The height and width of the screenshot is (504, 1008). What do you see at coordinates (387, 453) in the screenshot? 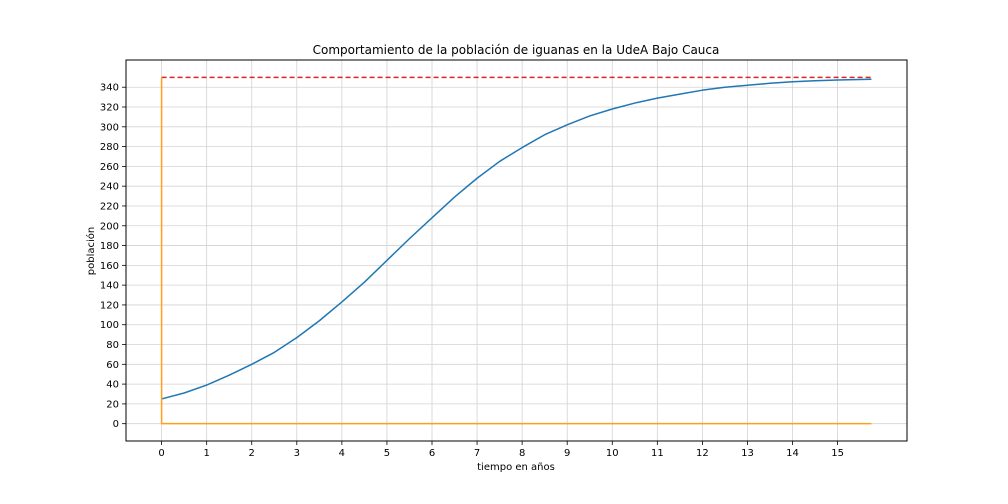
I see `x-tick-label: 5` at bounding box center [387, 453].